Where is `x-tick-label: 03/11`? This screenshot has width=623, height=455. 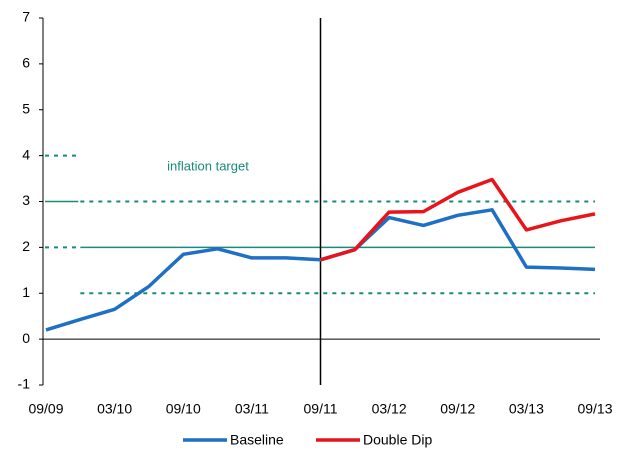
x-tick-label: 03/11 is located at coordinates (252, 409).